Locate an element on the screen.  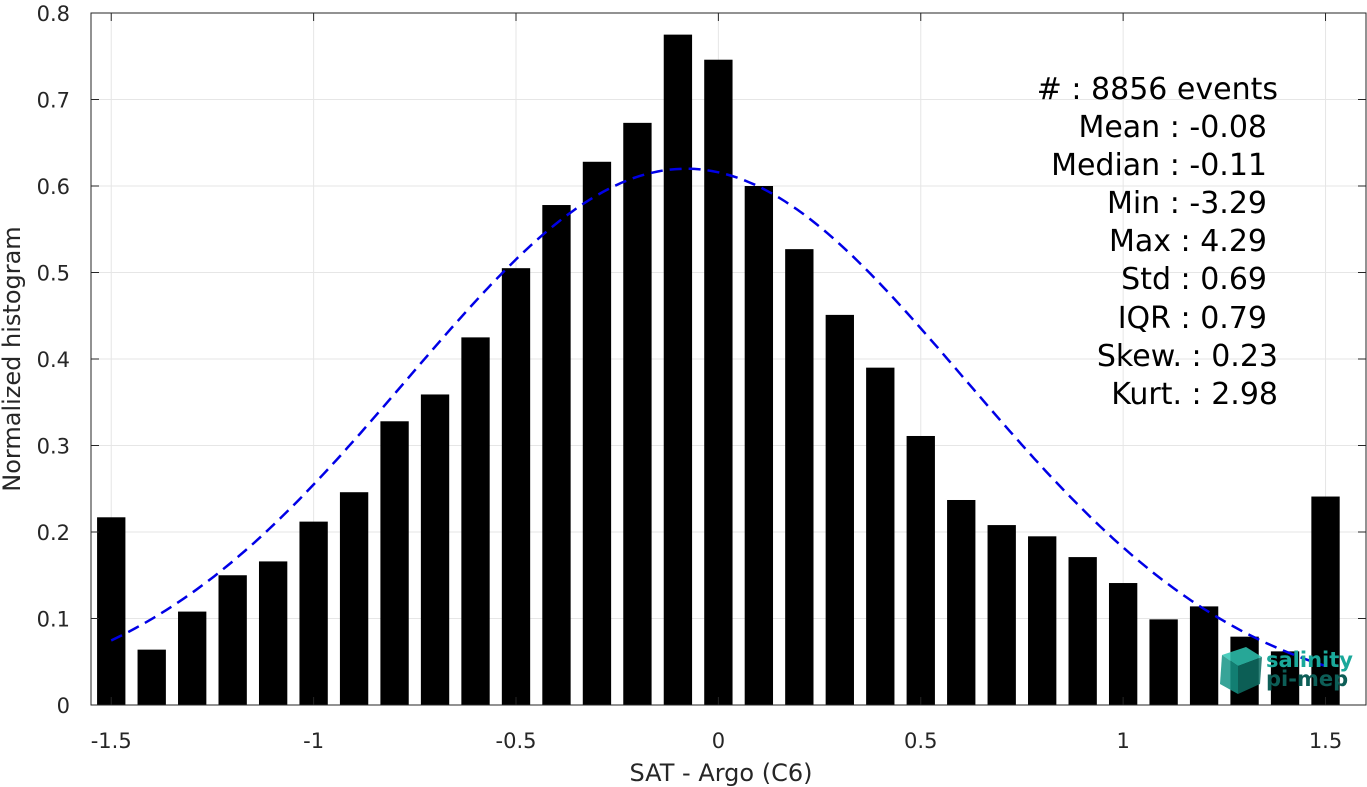
stat-line: Skew. : 0.23 is located at coordinates (1187, 356).